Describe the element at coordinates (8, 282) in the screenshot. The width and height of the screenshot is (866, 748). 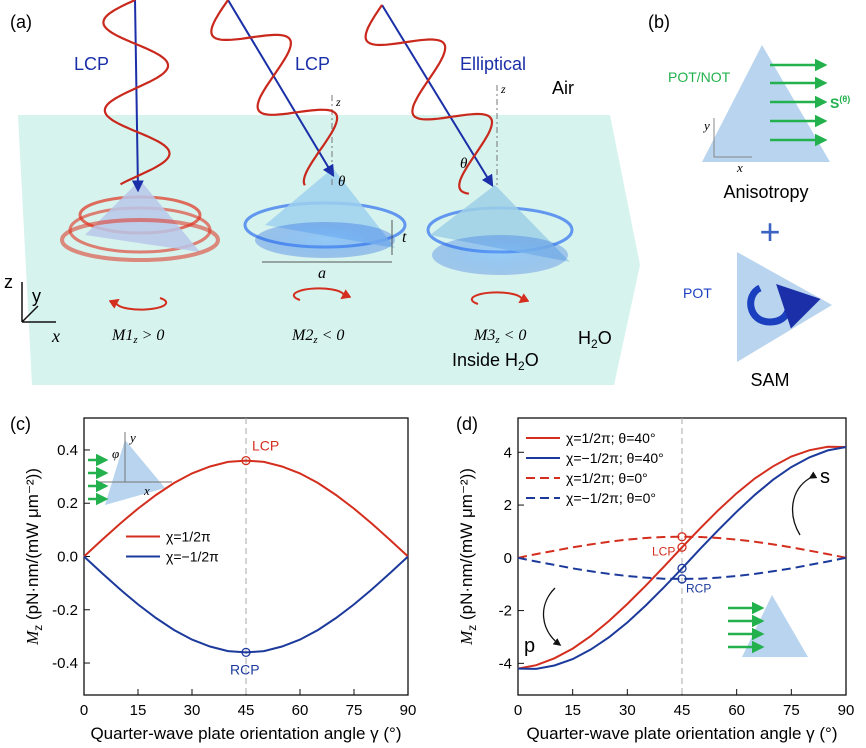
I see `axis-letter: z` at that location.